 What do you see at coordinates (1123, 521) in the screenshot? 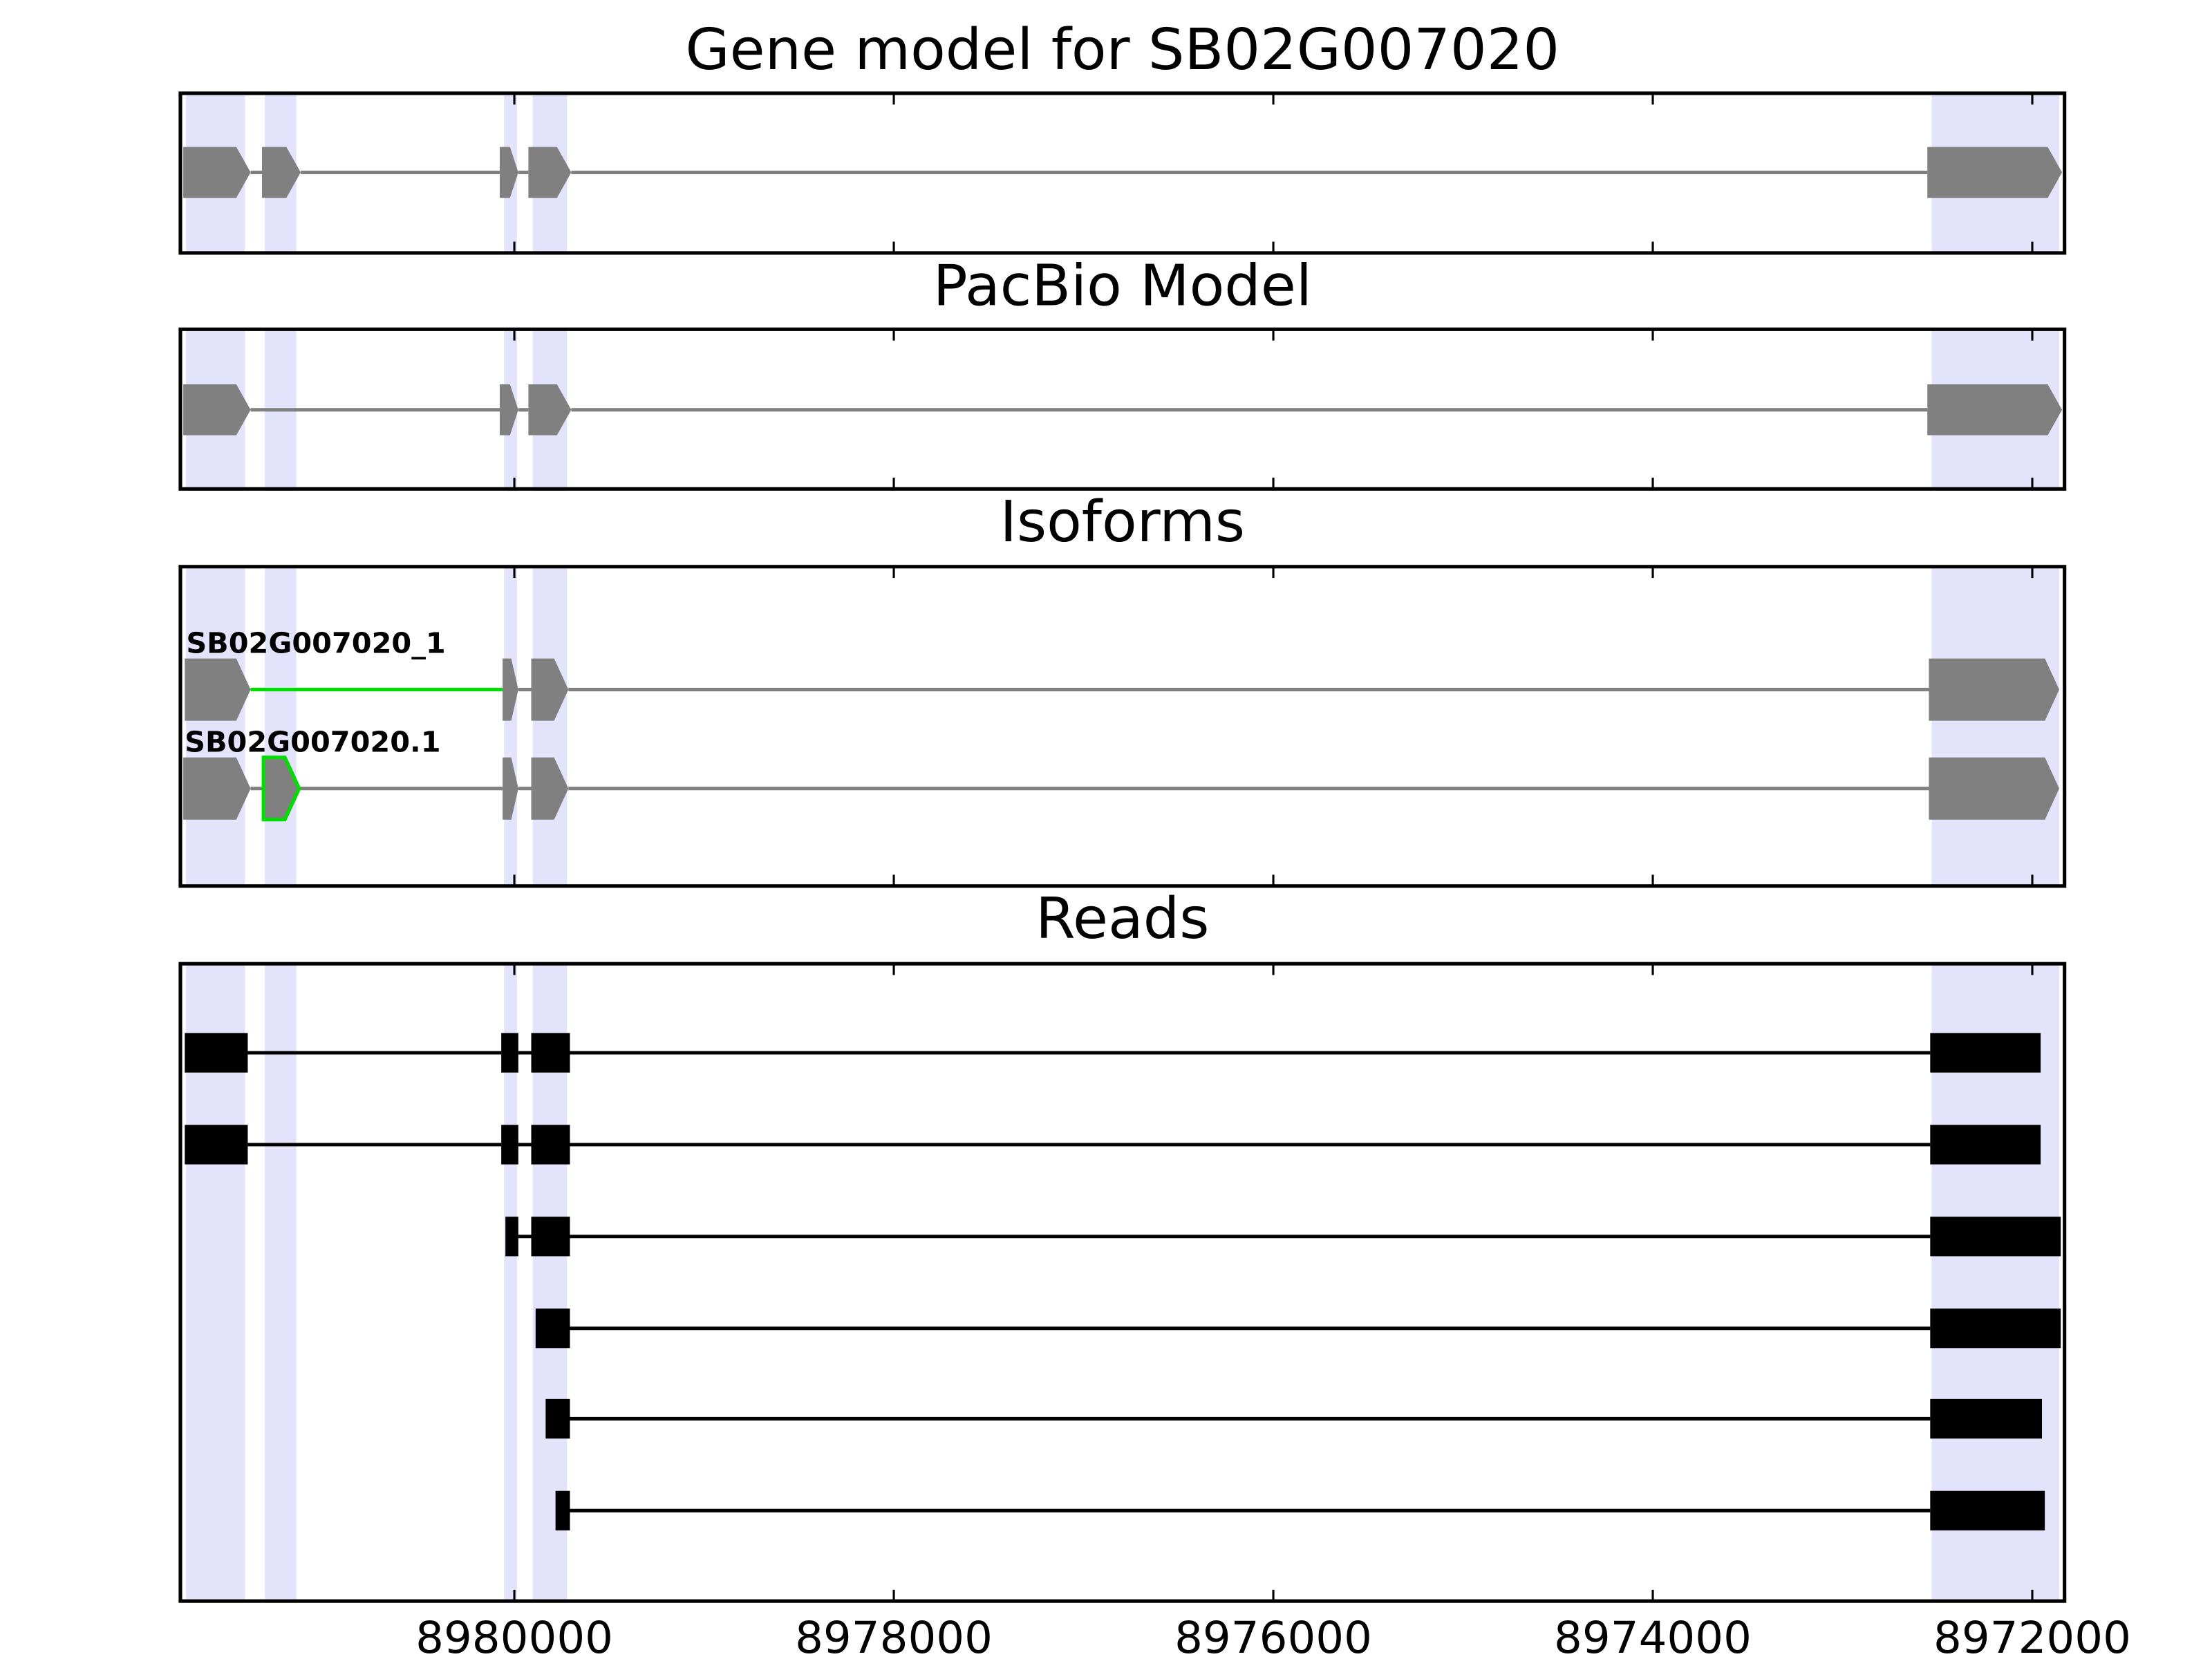
I see `panel-title: Isoforms` at bounding box center [1123, 521].